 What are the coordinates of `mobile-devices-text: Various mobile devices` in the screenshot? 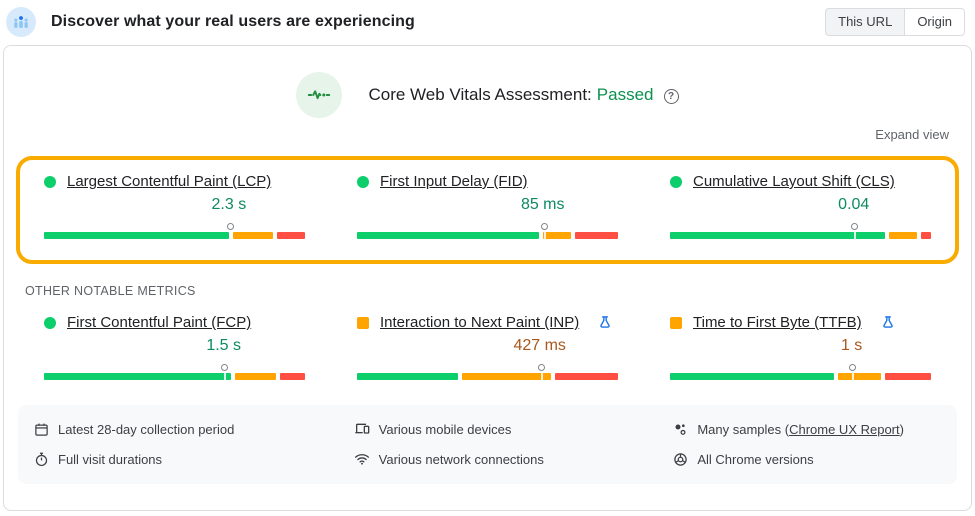 It's located at (445, 429).